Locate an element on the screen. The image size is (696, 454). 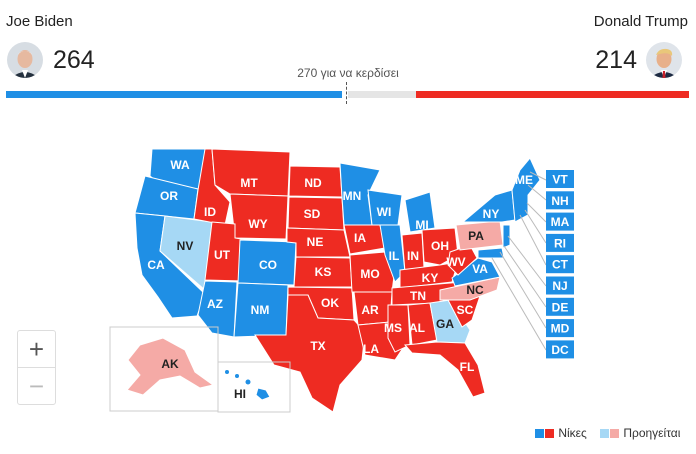
label-ID: ID is located at coordinates (210, 212).